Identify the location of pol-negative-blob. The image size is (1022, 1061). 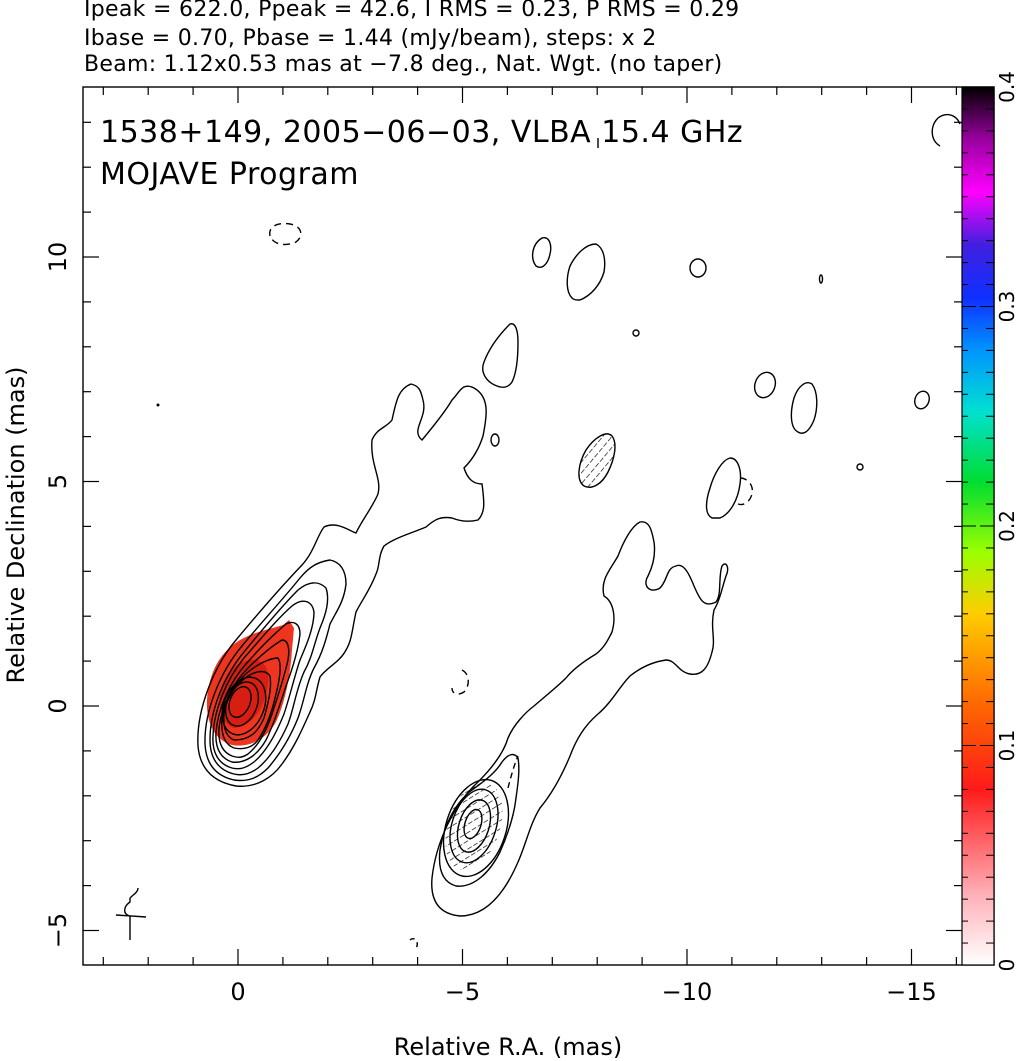
(745, 491).